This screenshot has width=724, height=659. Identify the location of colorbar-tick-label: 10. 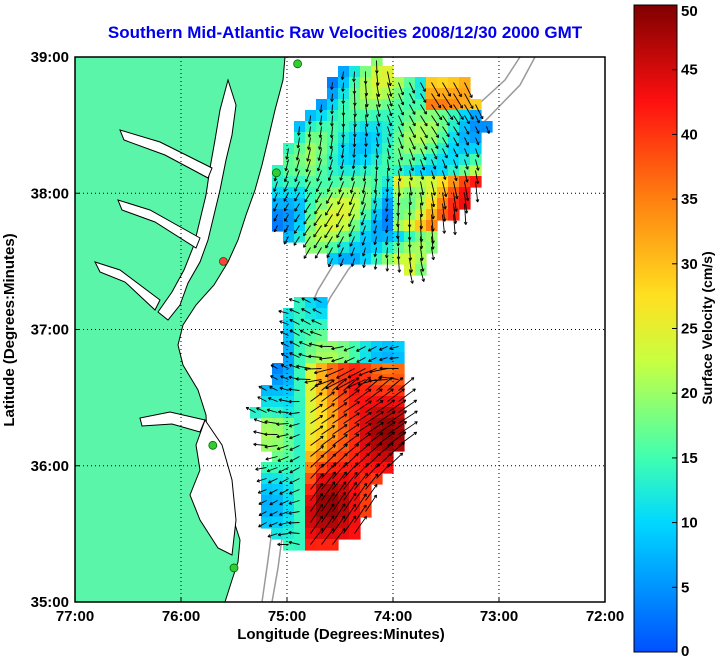
(689, 523).